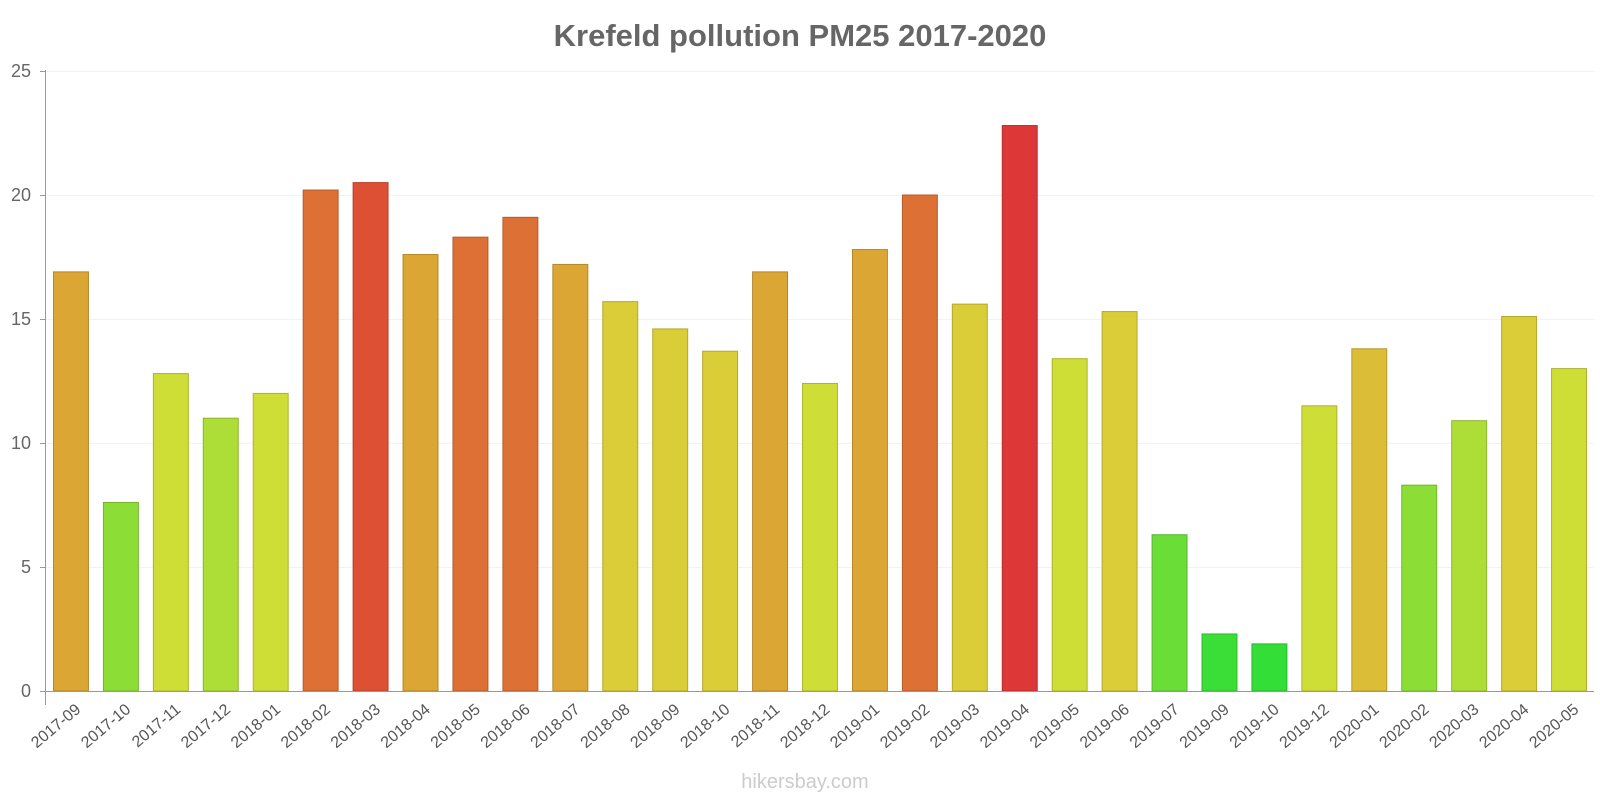 This screenshot has width=1600, height=800. I want to click on x-tick-label: 2018-03, so click(356, 726).